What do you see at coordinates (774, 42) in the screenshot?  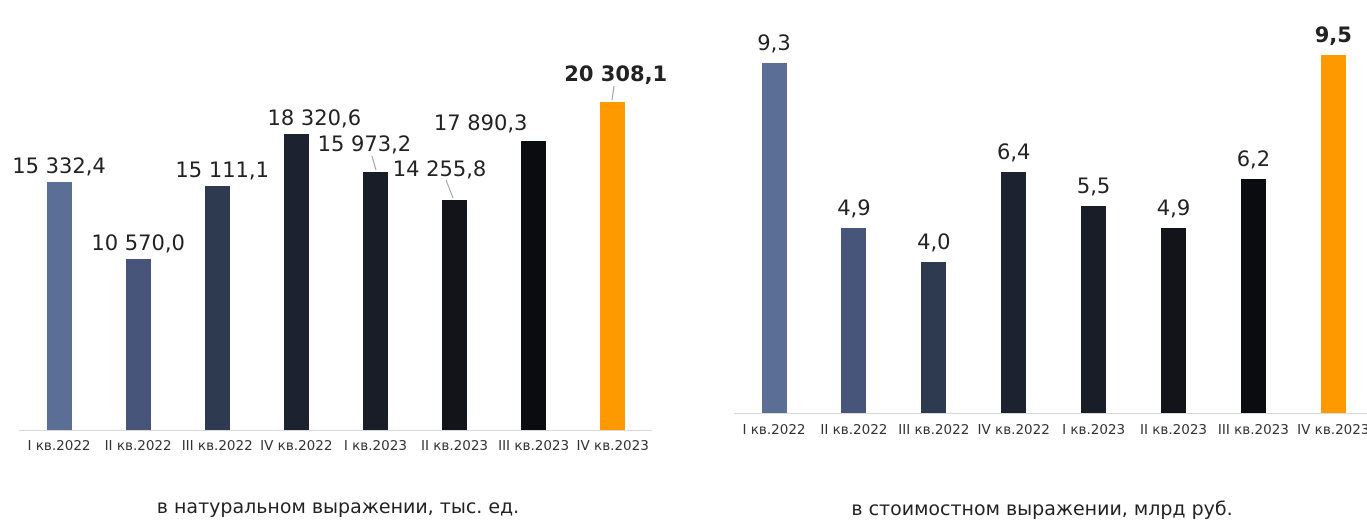 I see `data-label: 9,3` at bounding box center [774, 42].